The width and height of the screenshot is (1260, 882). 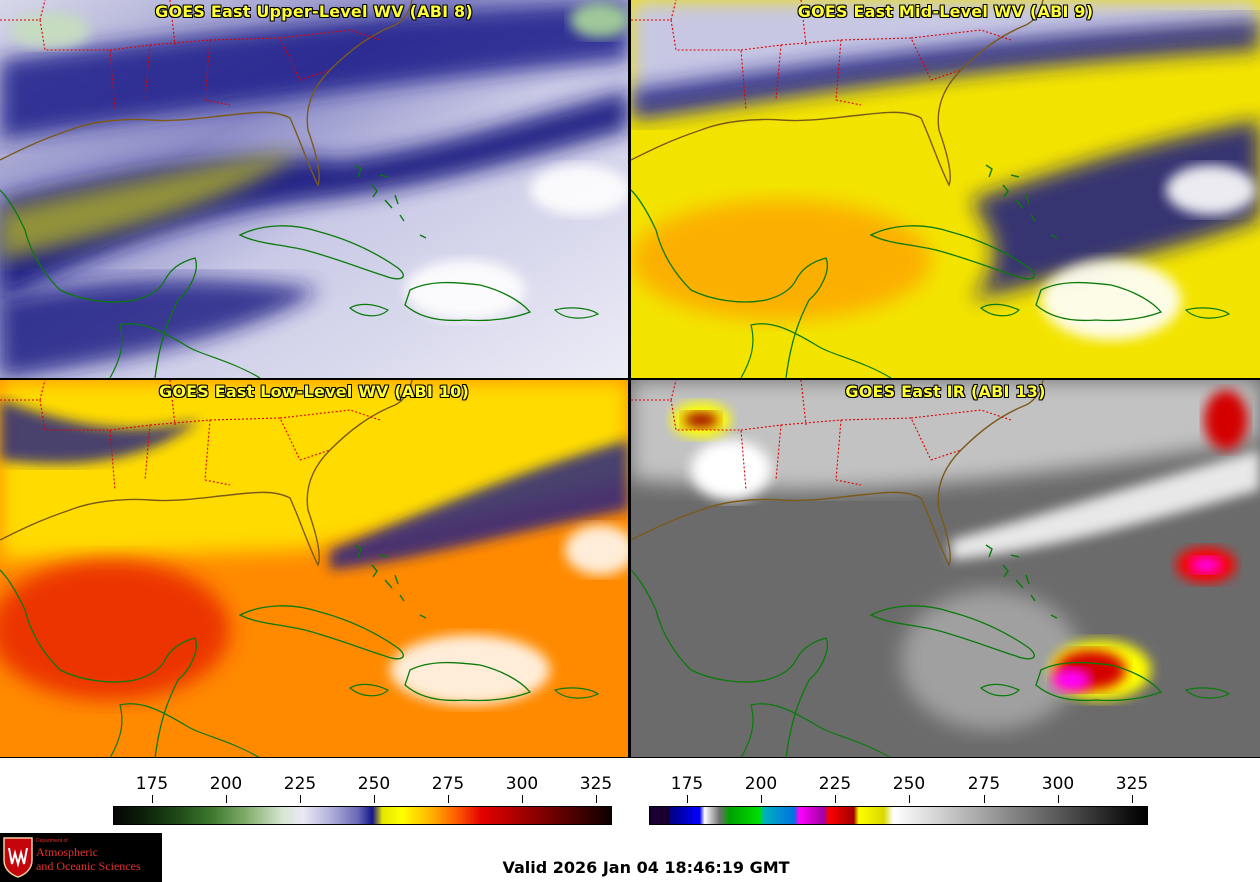 What do you see at coordinates (362, 800) in the screenshot?
I see `wv-colorbar: 175 200 225 250 275 300 325` at bounding box center [362, 800].